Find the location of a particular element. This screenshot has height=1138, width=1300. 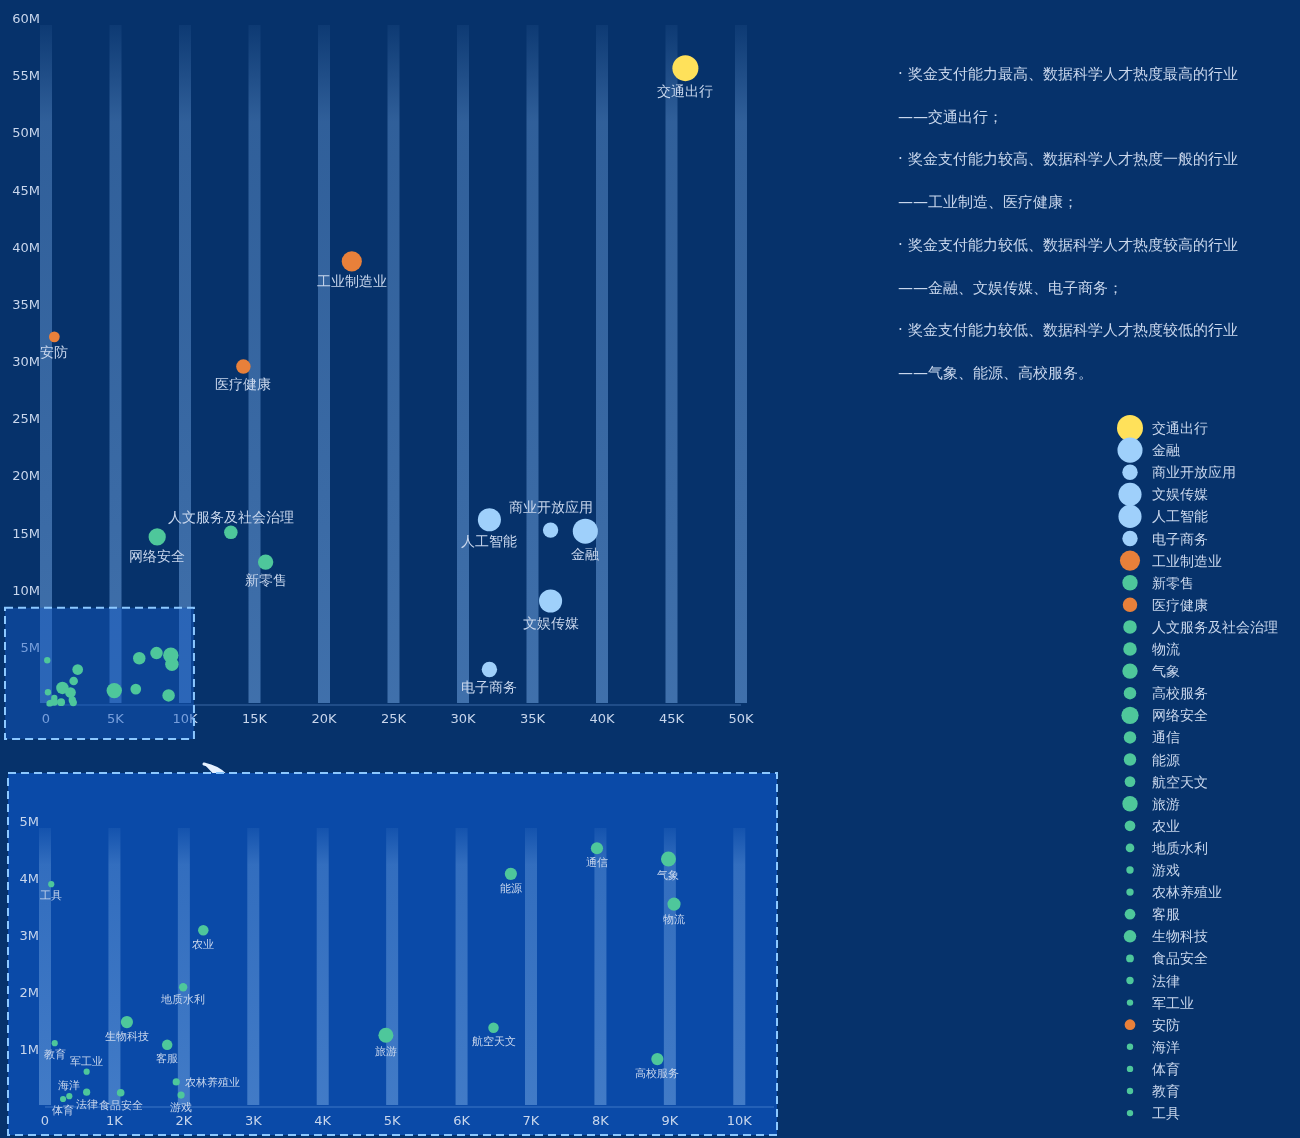

x-tick-label: 30K is located at coordinates (463, 718).